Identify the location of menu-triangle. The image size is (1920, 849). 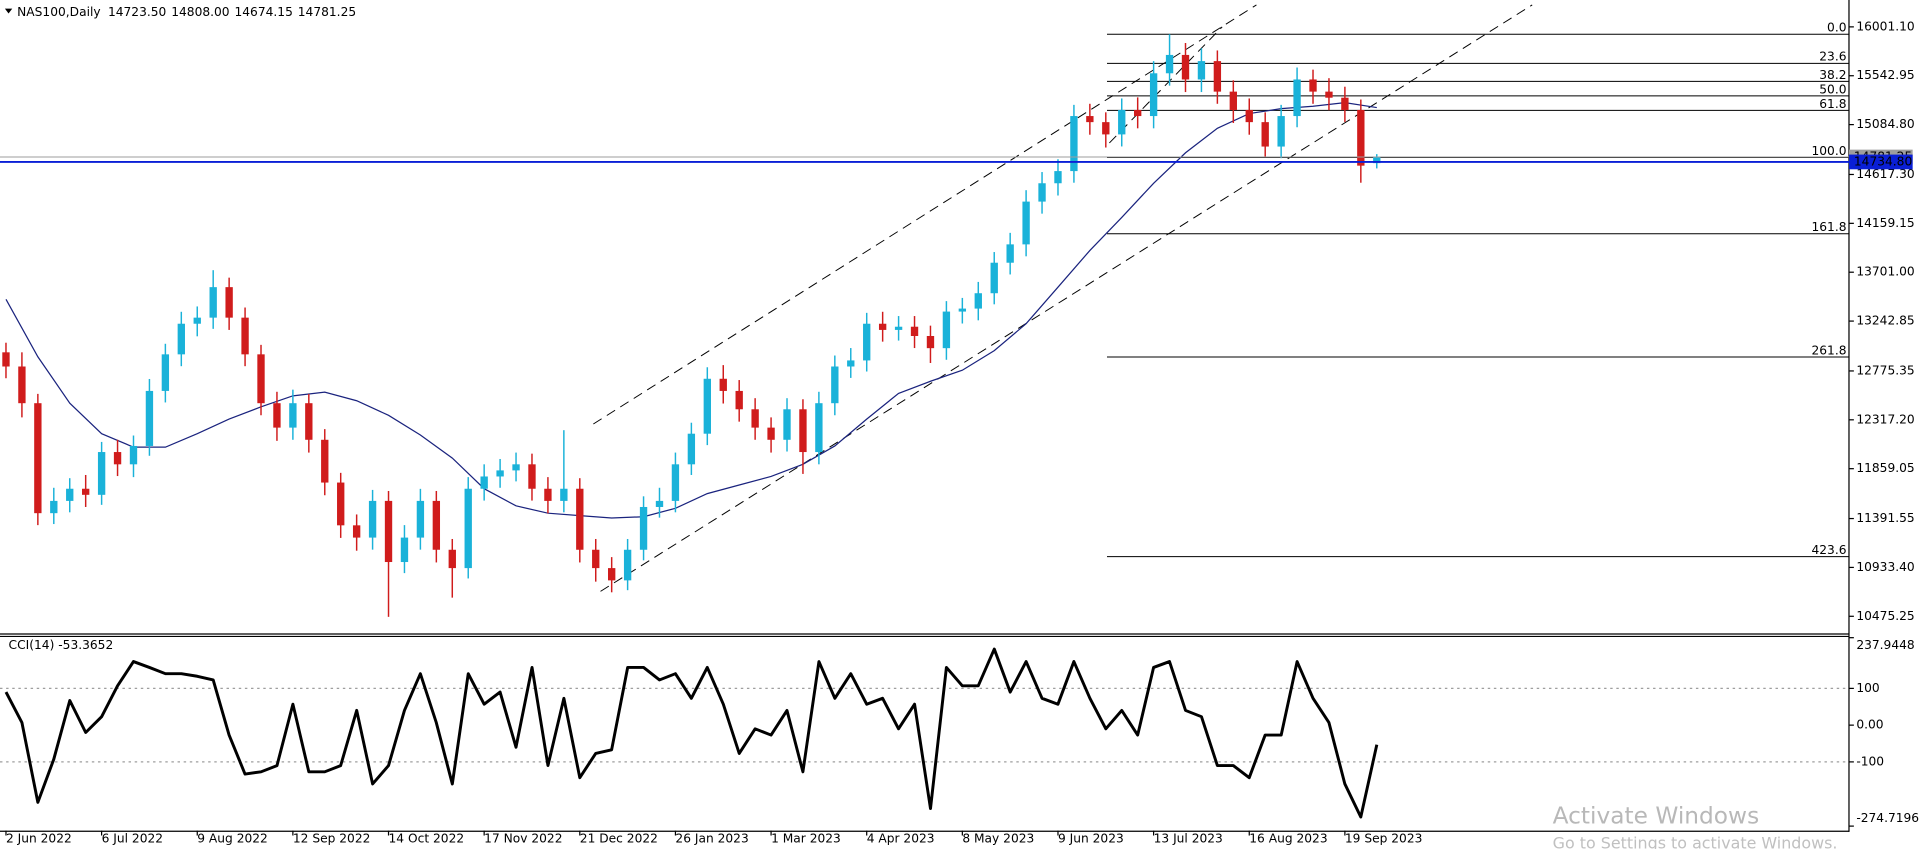
(8, 11).